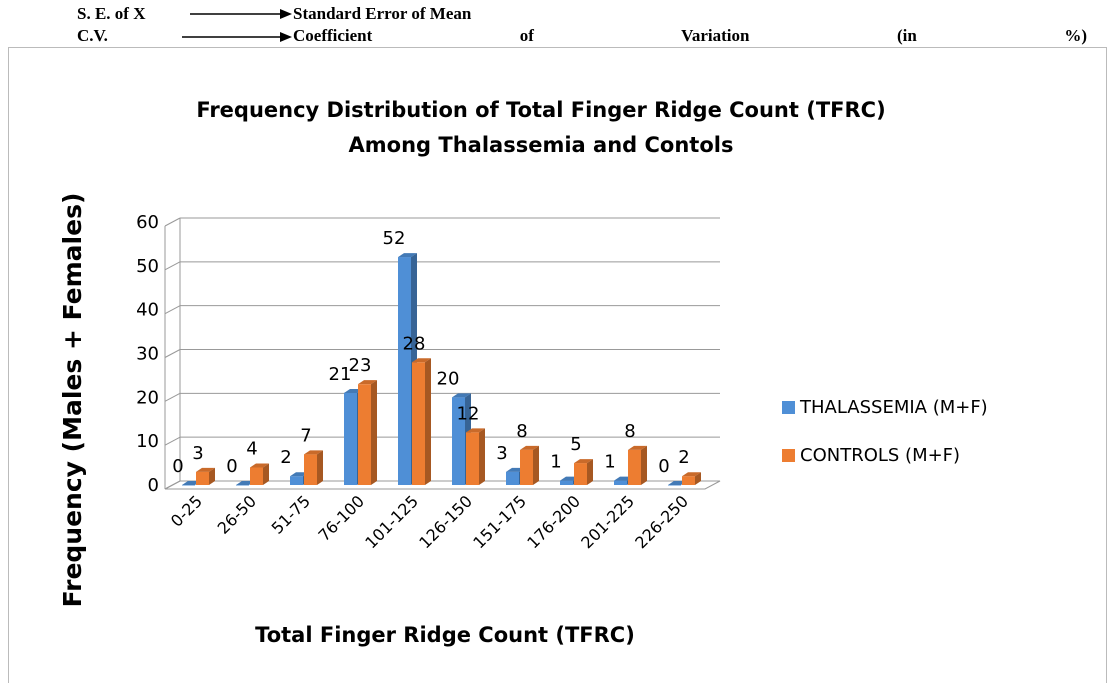  Describe the element at coordinates (414, 343) in the screenshot. I see `data-label: 28` at that location.